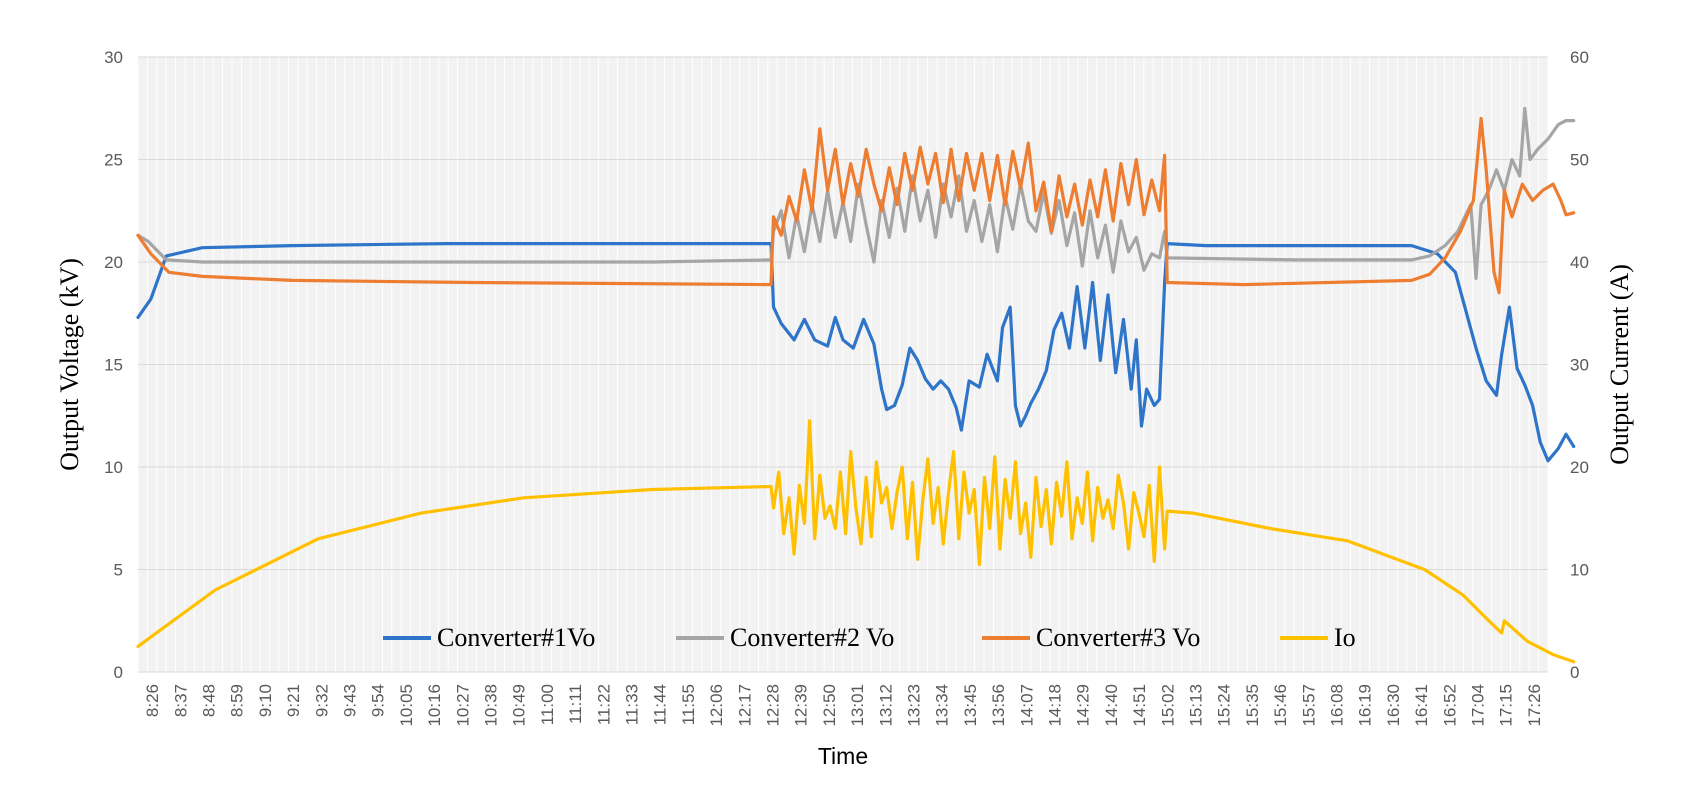 The image size is (1700, 796). I want to click on legend-label: Io, so click(1345, 637).